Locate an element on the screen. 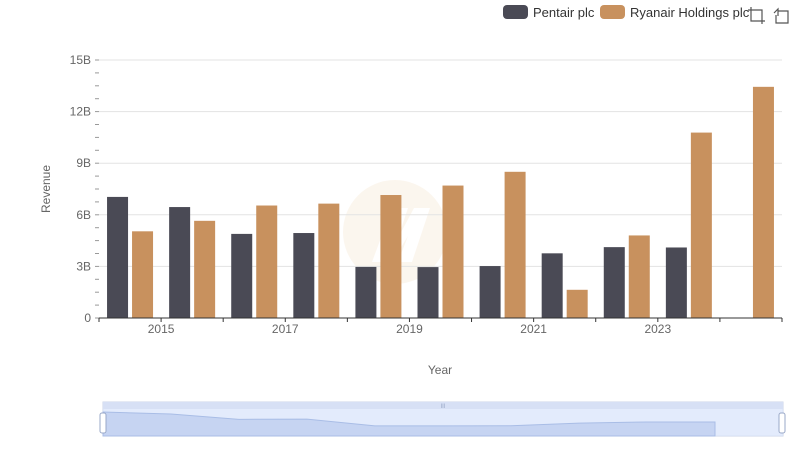  bar-pentair-2021 is located at coordinates (552, 285).